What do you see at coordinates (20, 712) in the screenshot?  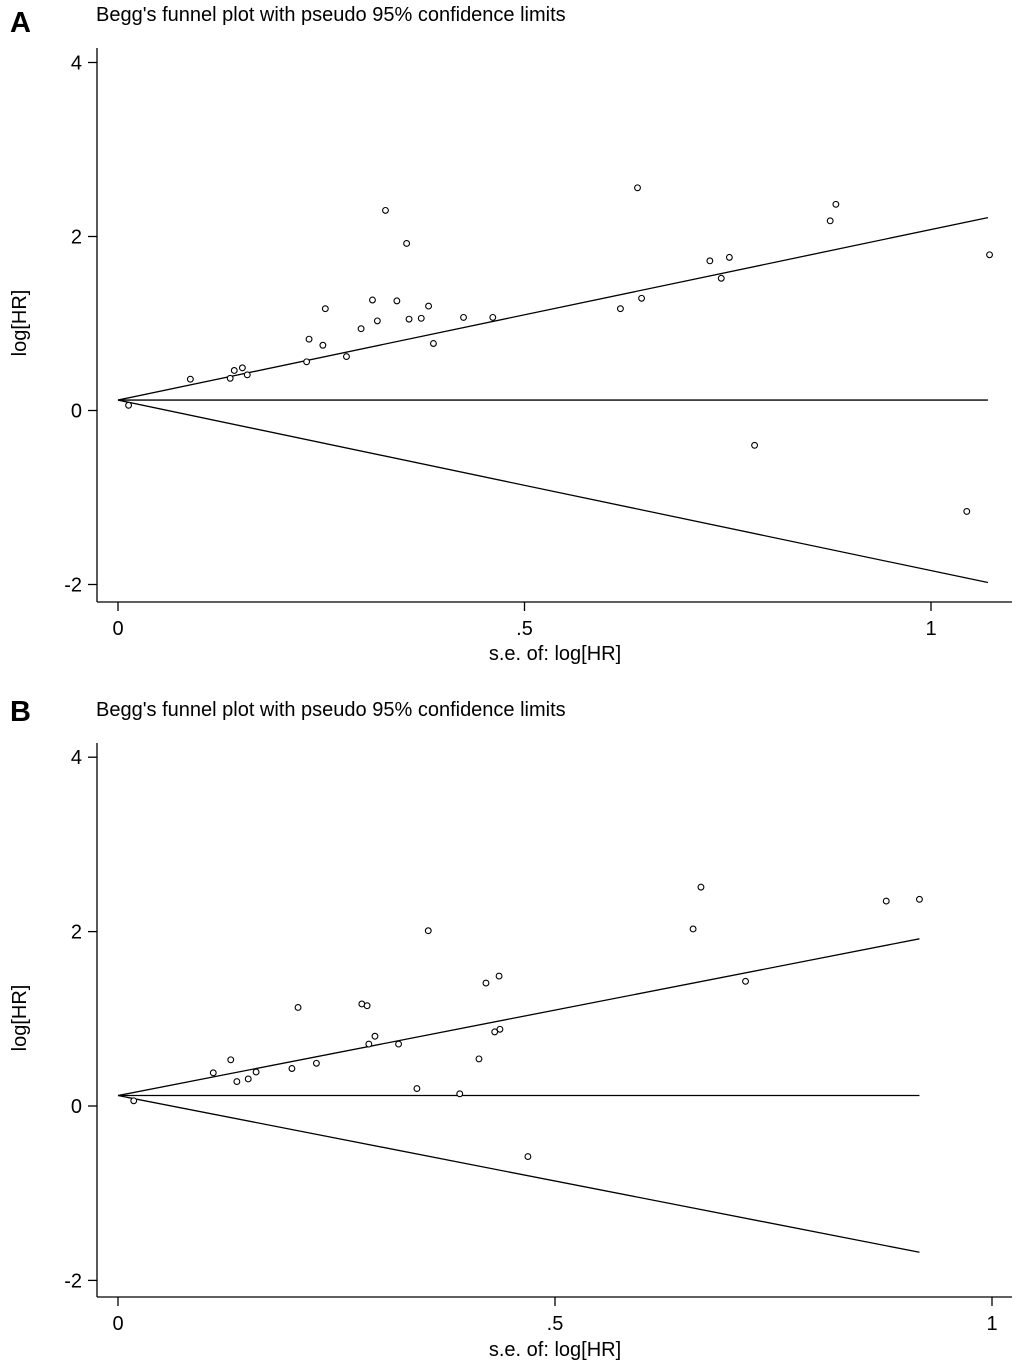 I see `panel-label: B` at bounding box center [20, 712].